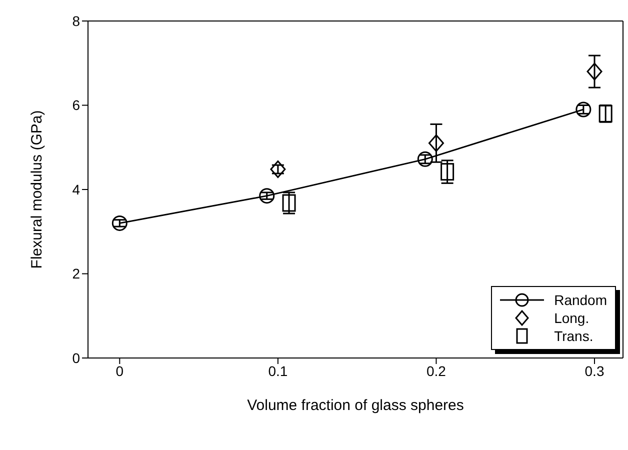  Describe the element at coordinates (37, 189) in the screenshot. I see `y-axis-title: Flexural modulus (GPa)` at that location.